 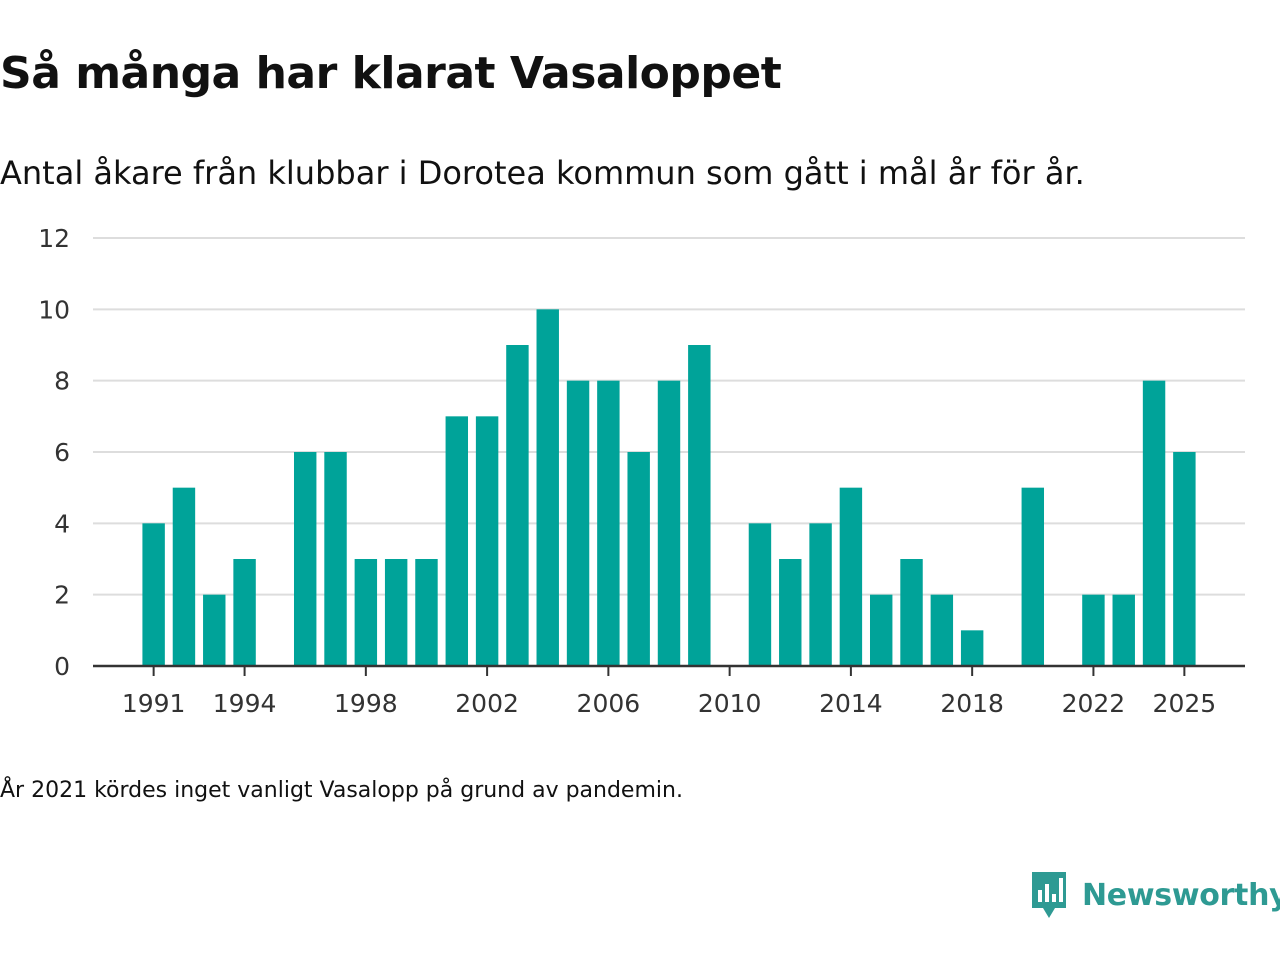 I want to click on bar-2018, so click(x=972, y=648).